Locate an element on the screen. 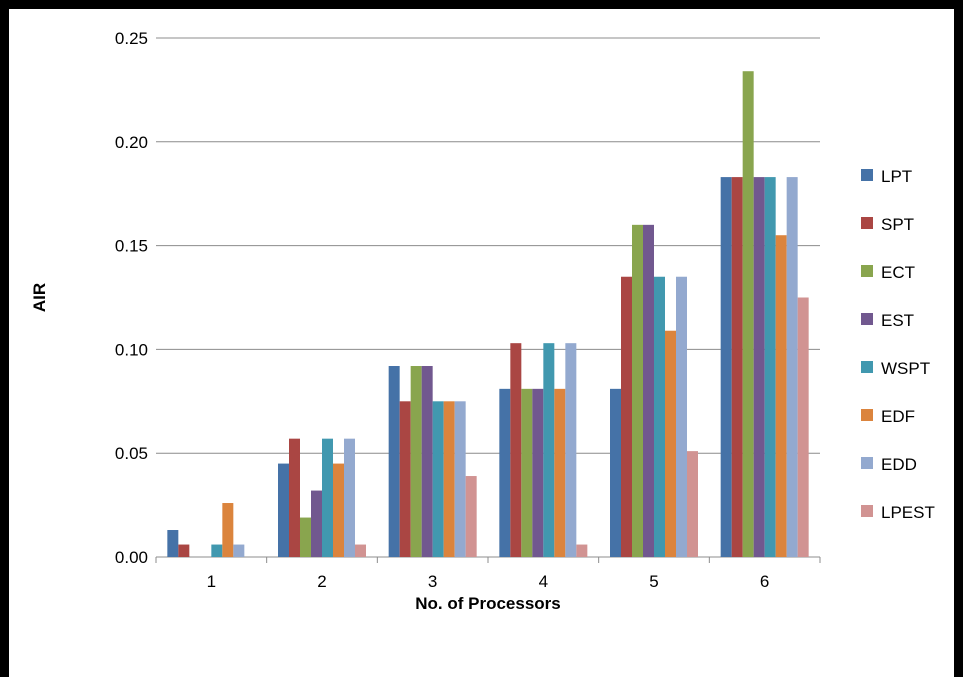 Image resolution: width=963 pixels, height=677 pixels. x-tick-labels: 1 2 3 4 5 6 is located at coordinates (488, 581).